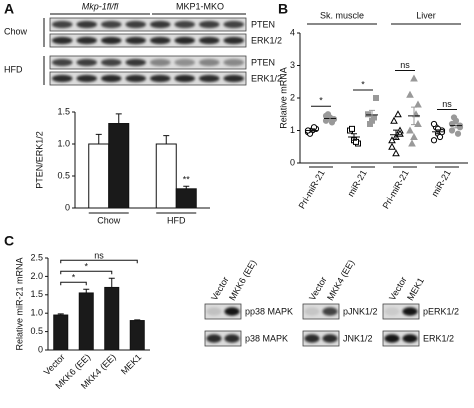  I want to click on y-tick-label: 0.5, so click(63, 175).